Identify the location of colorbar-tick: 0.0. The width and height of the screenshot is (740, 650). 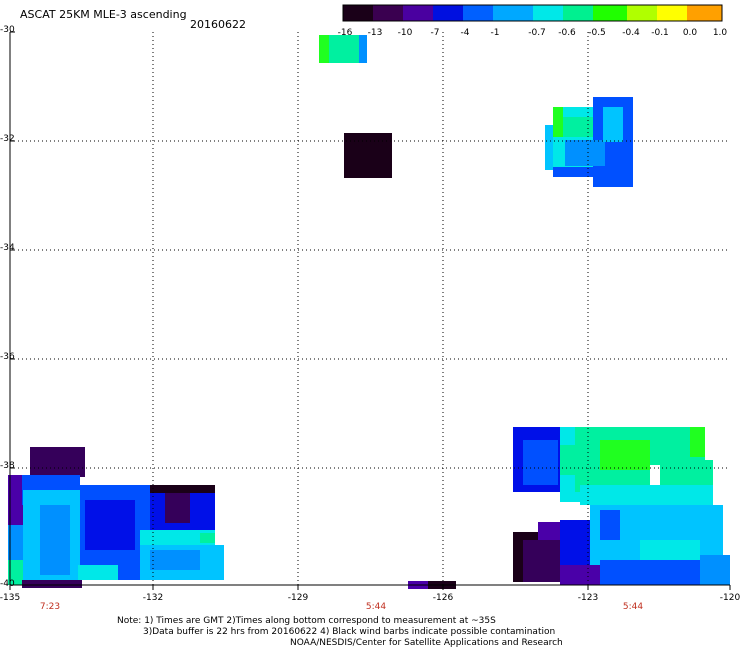
(690, 33).